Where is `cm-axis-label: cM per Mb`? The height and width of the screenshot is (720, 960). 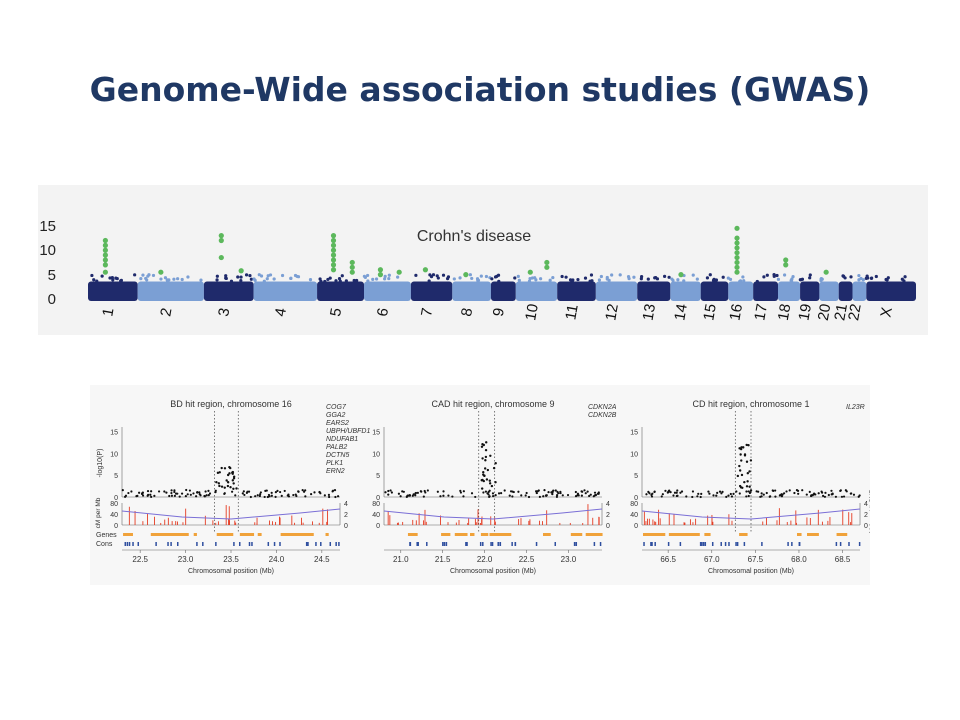 cm-axis-label: cM per Mb is located at coordinates (98, 512).